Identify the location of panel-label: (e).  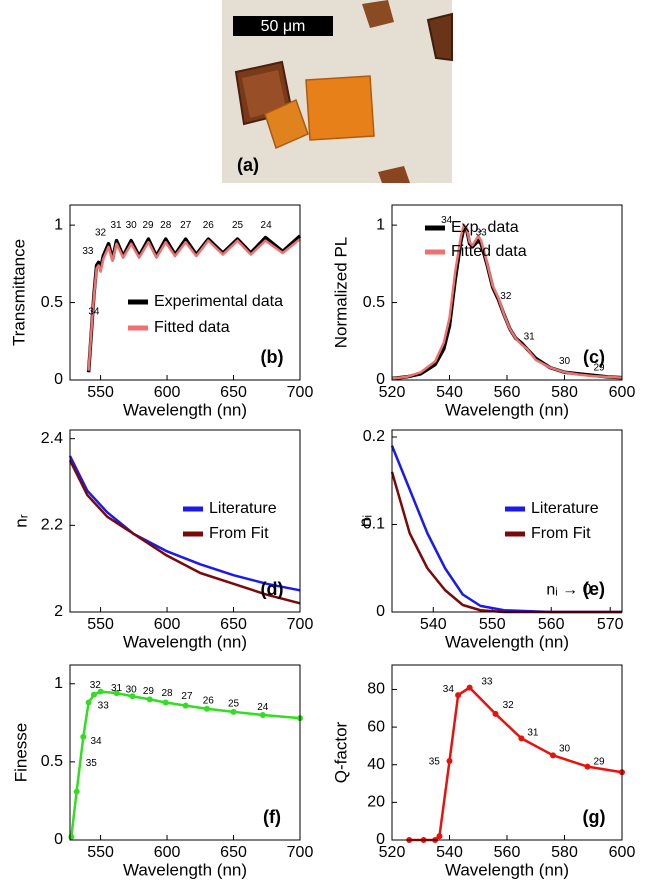
(594, 589).